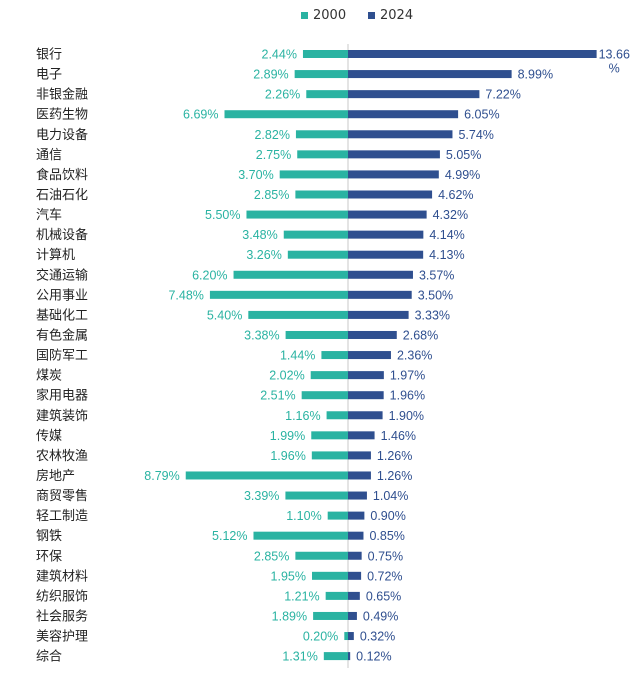 The image size is (640, 682). What do you see at coordinates (62, 335) in the screenshot?
I see `category-label: 有色金属` at bounding box center [62, 335].